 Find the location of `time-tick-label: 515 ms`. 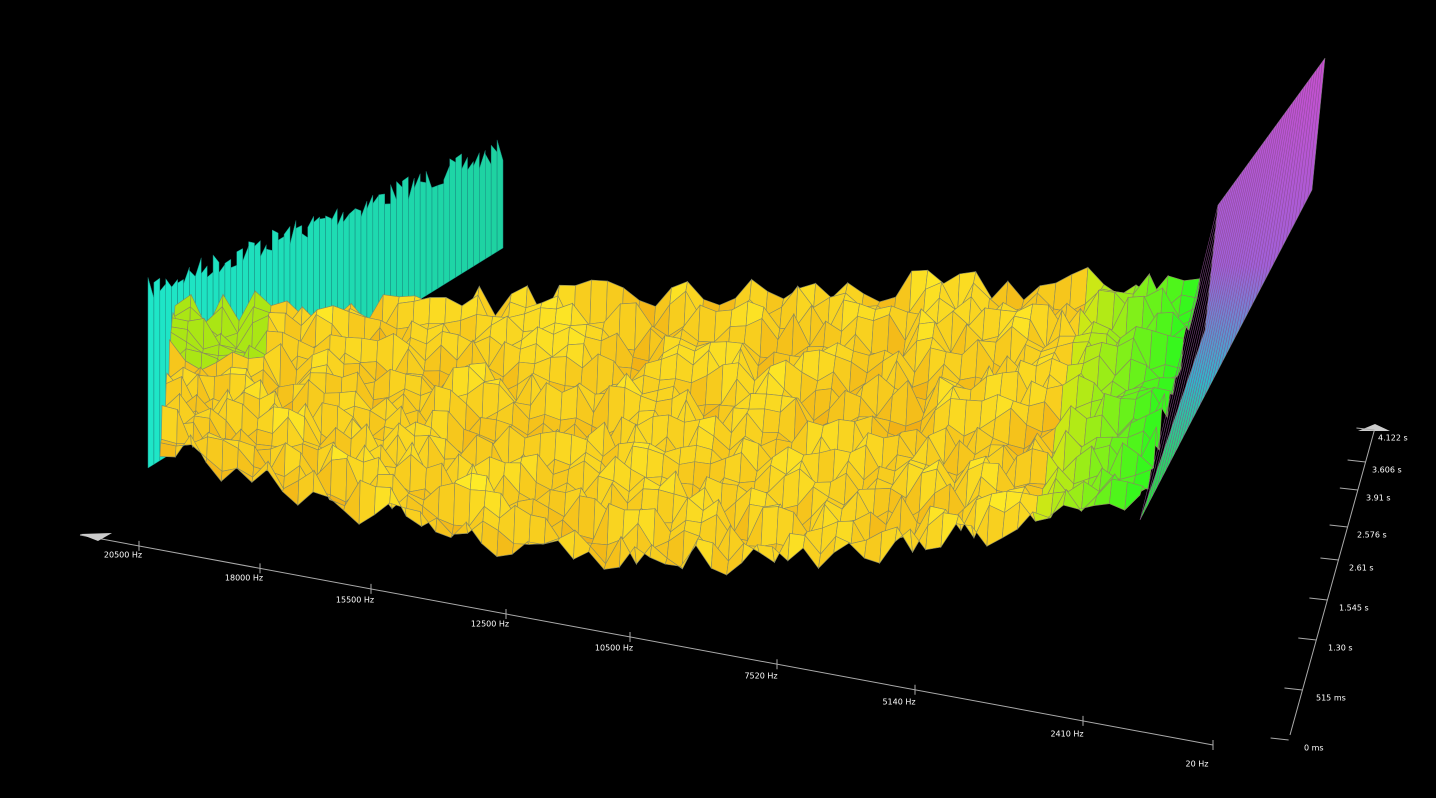

time-tick-label: 515 ms is located at coordinates (1331, 698).